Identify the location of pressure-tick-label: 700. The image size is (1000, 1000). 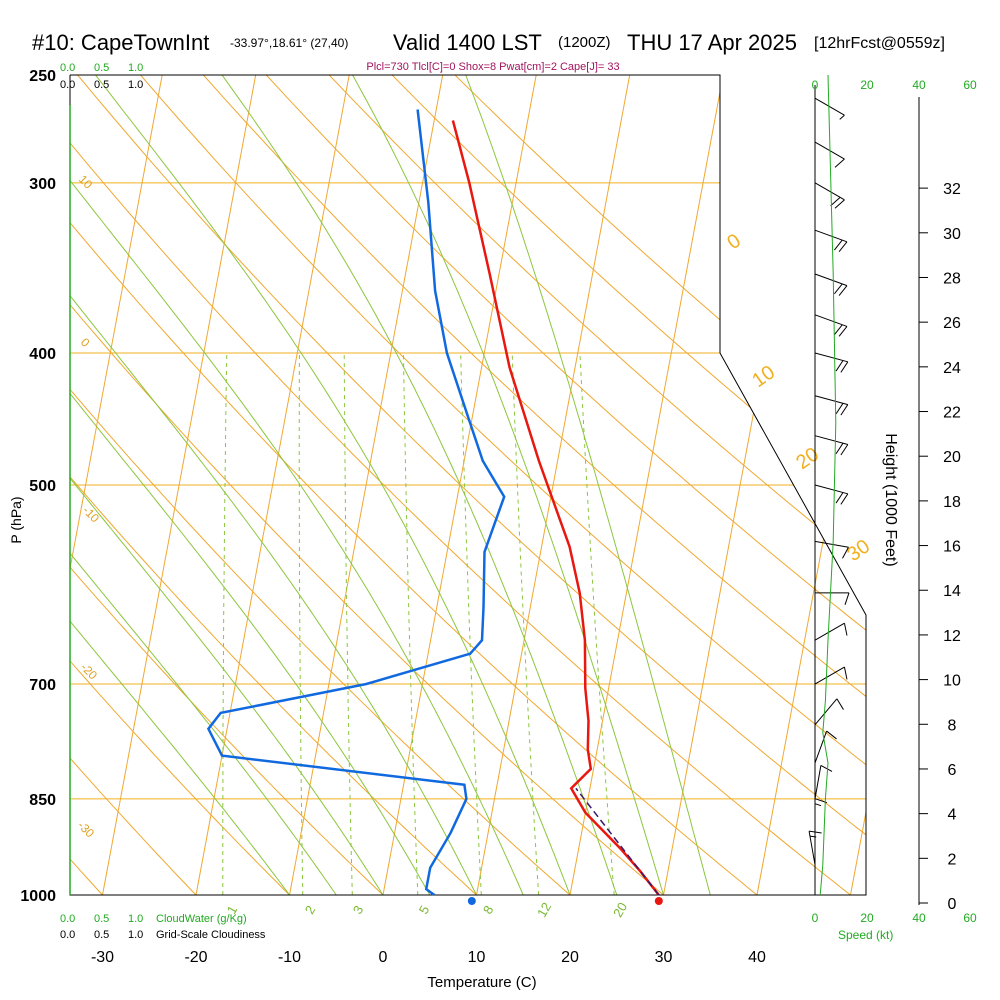
(42, 685).